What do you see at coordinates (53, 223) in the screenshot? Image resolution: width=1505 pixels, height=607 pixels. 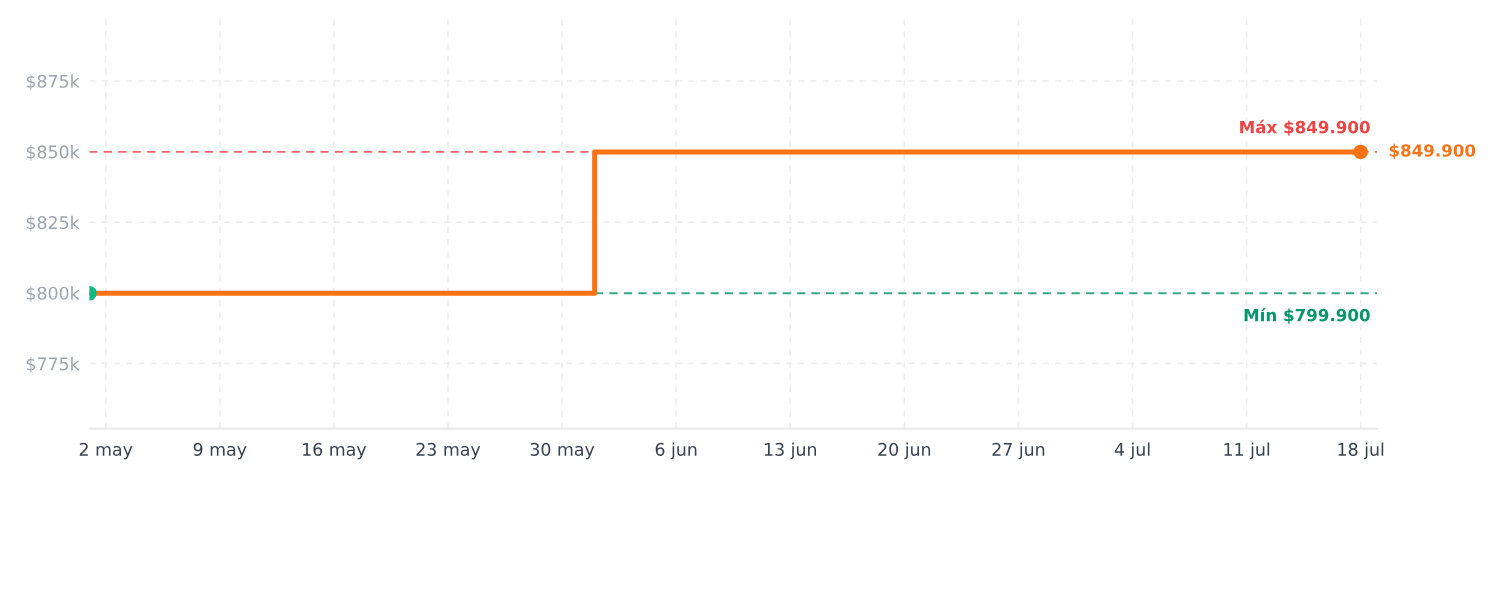 I see `y-tick-label: $825k` at bounding box center [53, 223].